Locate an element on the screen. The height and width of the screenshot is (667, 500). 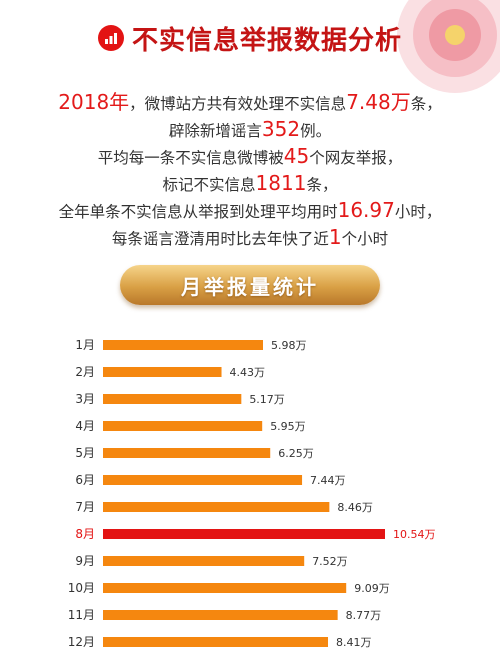
marked-count-highlight: 1811 is located at coordinates (281, 183).